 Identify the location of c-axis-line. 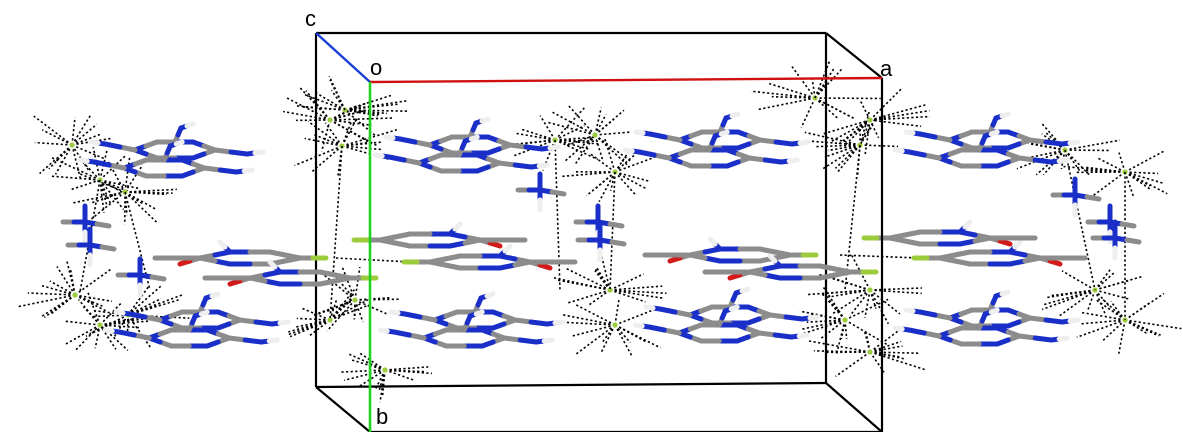
(343, 57).